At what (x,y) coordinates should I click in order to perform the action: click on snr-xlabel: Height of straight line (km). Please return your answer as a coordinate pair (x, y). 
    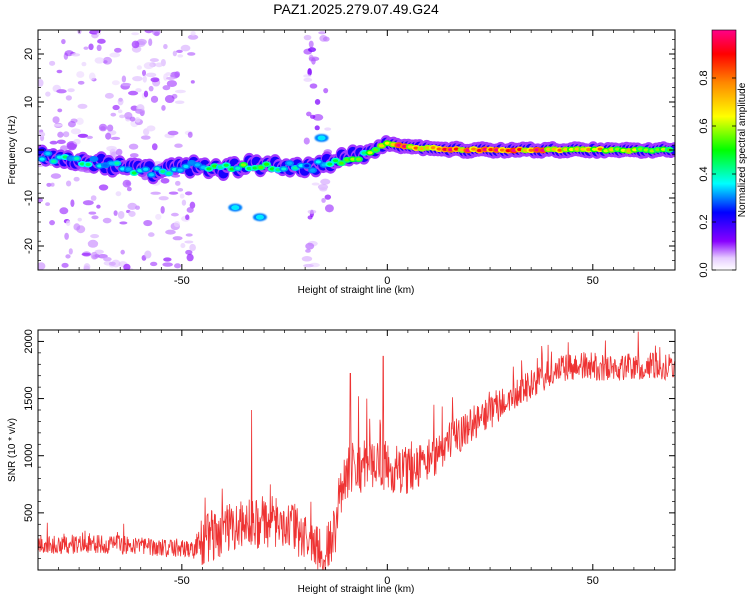
    Looking at the image, I should click on (356, 589).